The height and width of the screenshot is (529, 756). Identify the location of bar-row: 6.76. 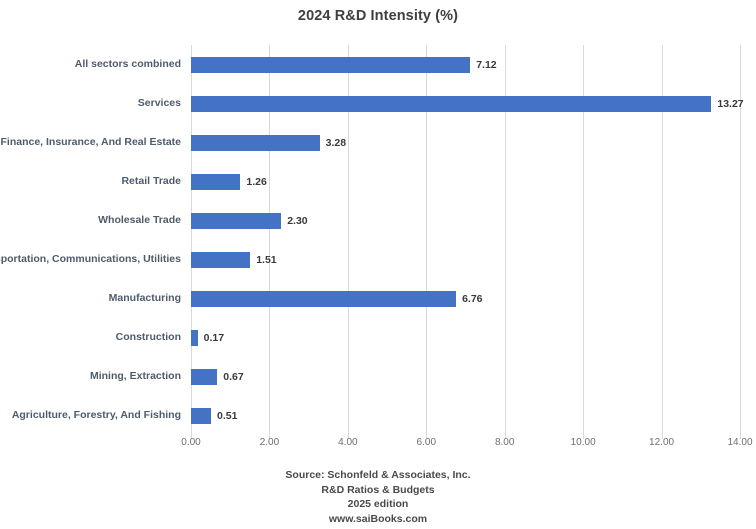
(465, 298).